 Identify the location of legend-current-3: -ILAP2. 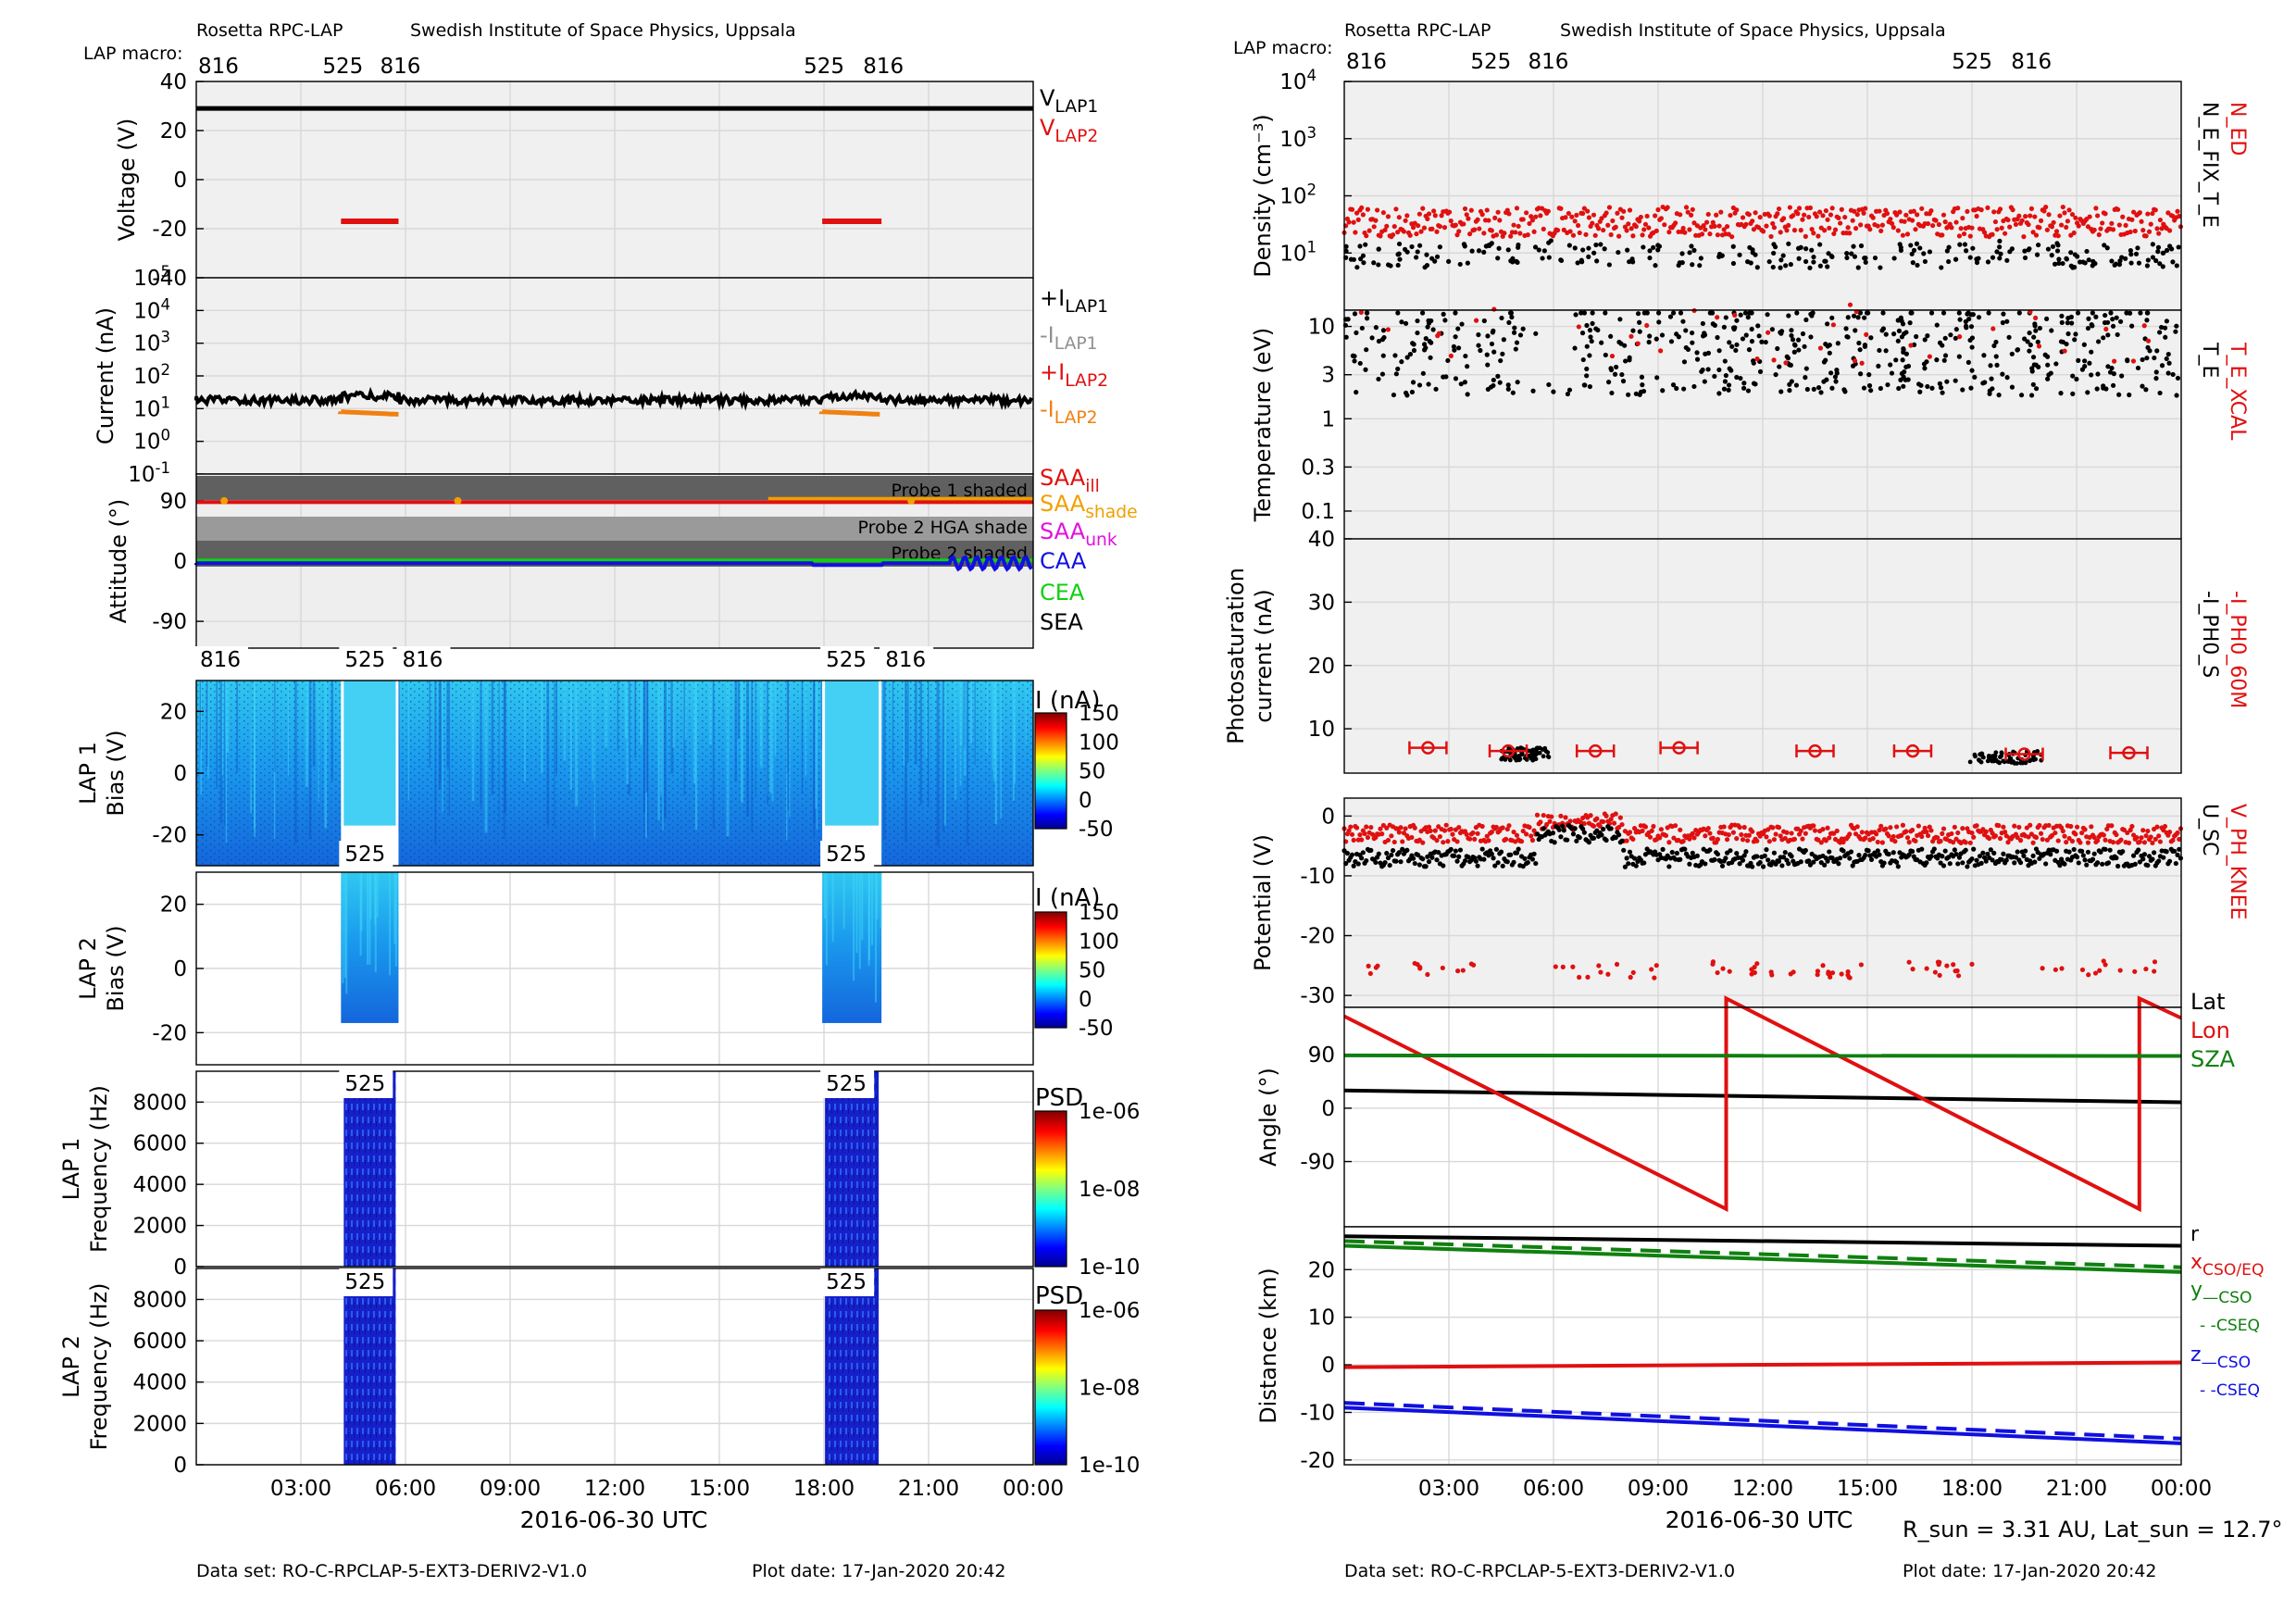
(1069, 412).